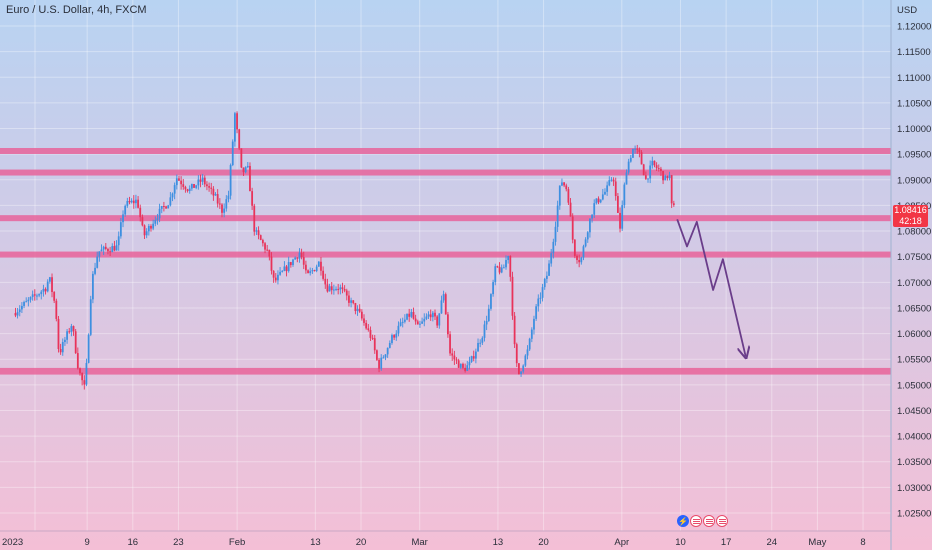 The width and height of the screenshot is (932, 550). I want to click on lightning-icon: ⚡, so click(683, 521).